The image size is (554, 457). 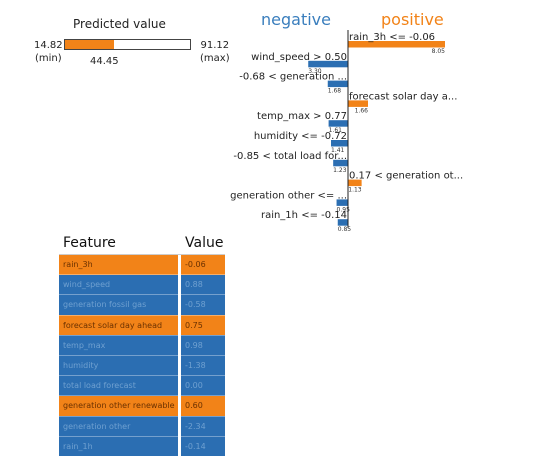 I want to click on table-header-feature: Feature, so click(x=118, y=243).